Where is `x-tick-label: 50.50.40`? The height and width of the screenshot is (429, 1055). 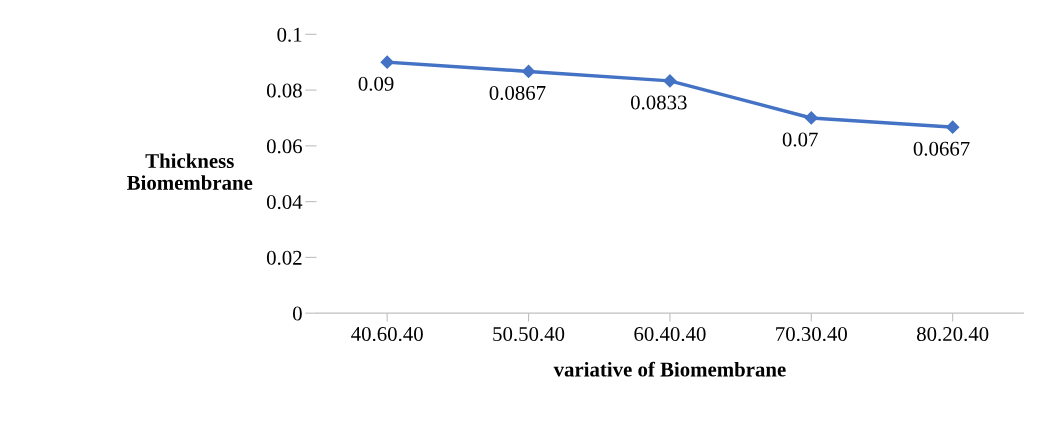
x-tick-label: 50.50.40 is located at coordinates (529, 334).